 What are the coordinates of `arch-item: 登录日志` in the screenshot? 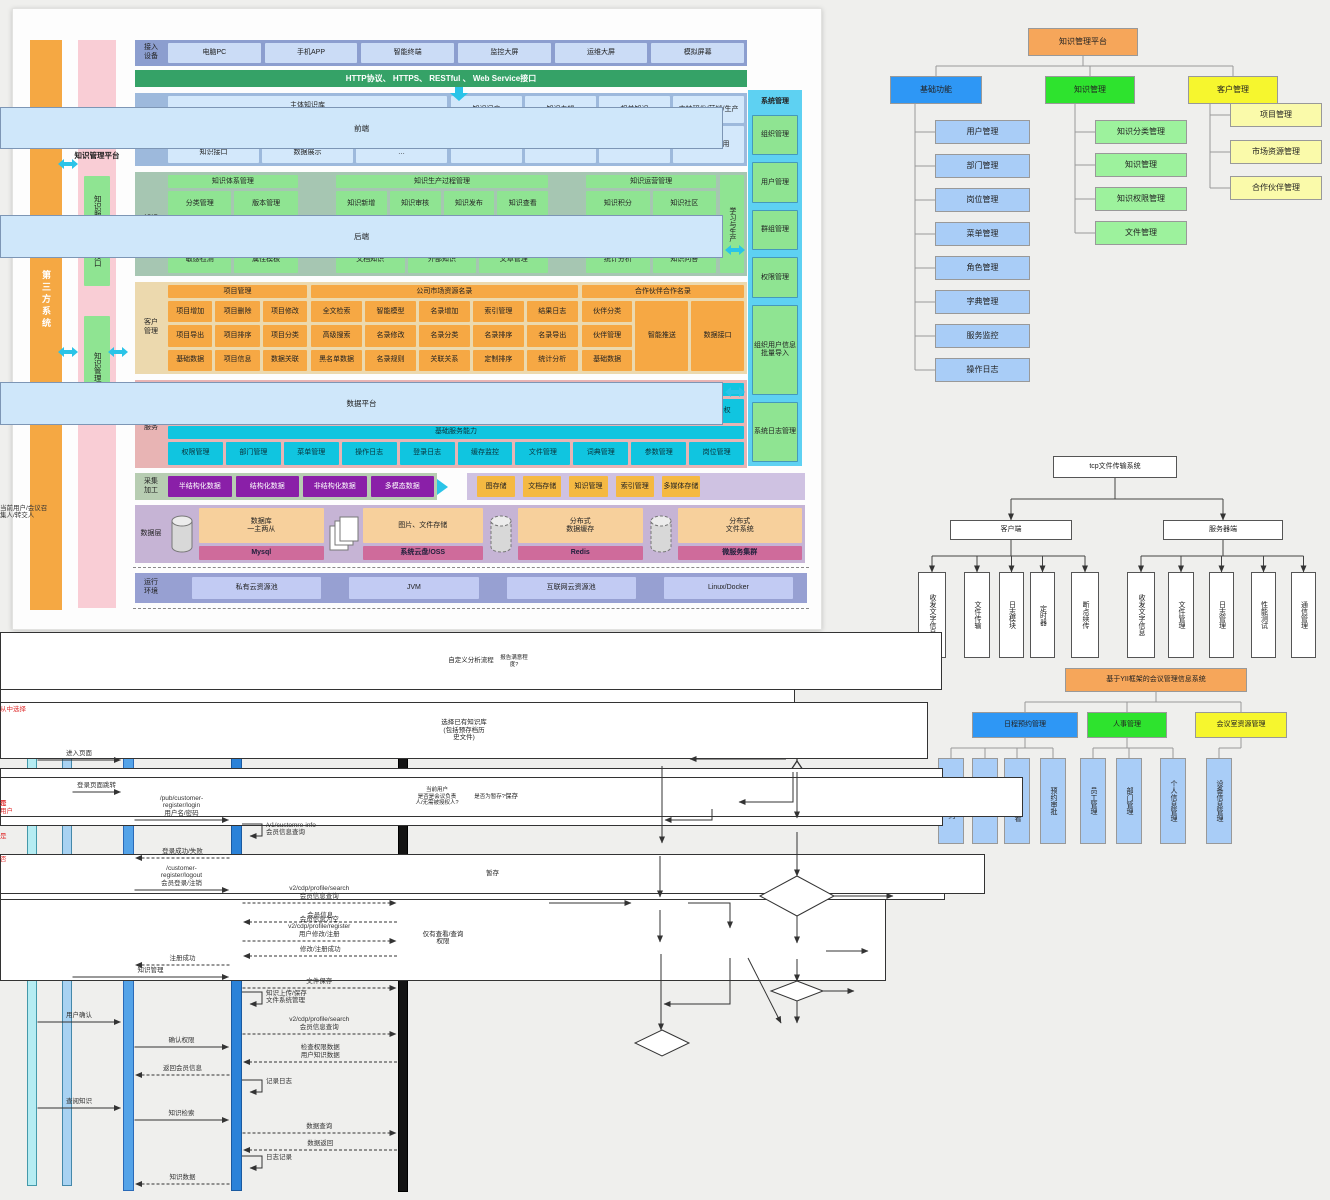 It's located at (427, 453).